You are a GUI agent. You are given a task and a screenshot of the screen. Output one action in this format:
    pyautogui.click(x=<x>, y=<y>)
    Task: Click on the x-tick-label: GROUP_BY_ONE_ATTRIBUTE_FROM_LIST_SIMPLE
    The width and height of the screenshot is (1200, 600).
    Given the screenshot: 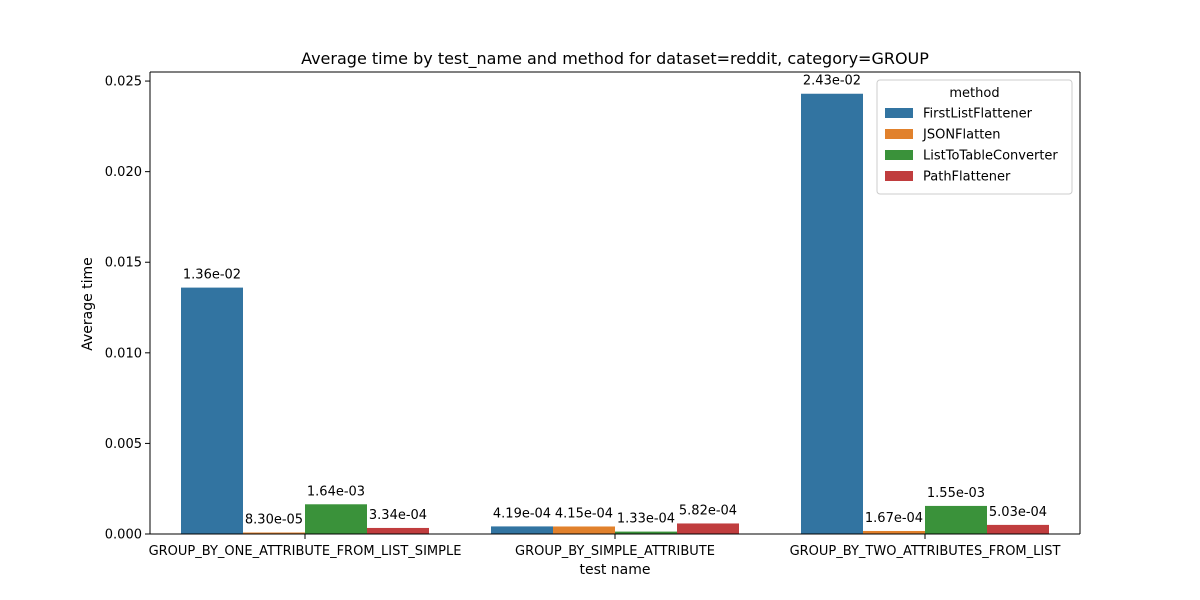 What is the action you would take?
    pyautogui.click(x=305, y=551)
    